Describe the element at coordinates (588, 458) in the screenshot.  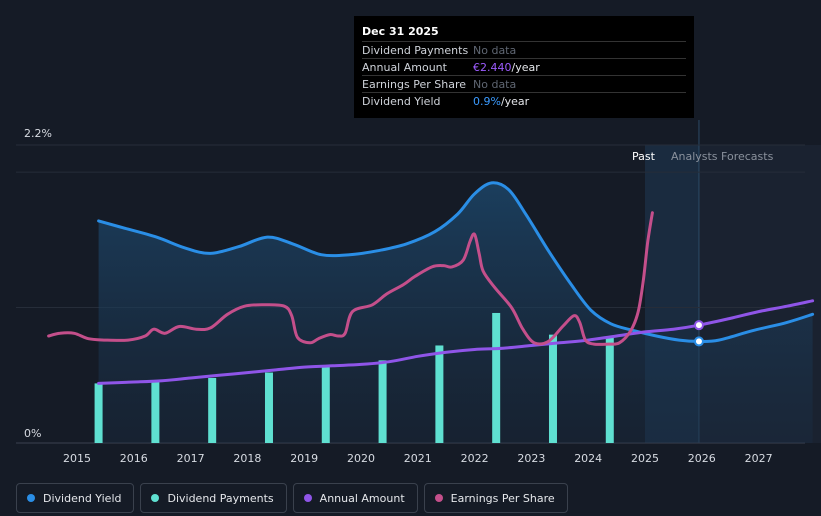
I see `x-tick-label: 2024` at that location.